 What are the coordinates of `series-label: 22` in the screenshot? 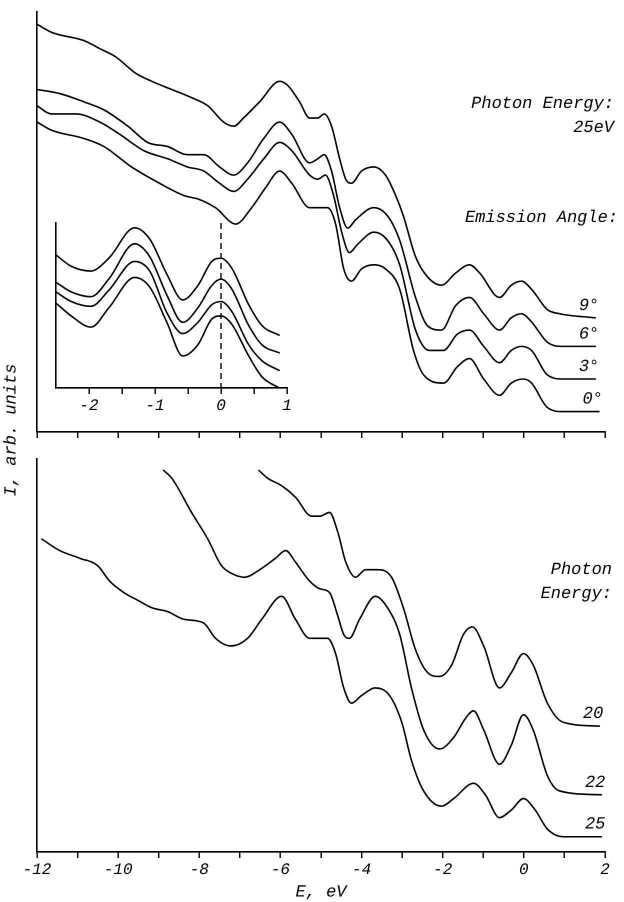 It's located at (595, 783).